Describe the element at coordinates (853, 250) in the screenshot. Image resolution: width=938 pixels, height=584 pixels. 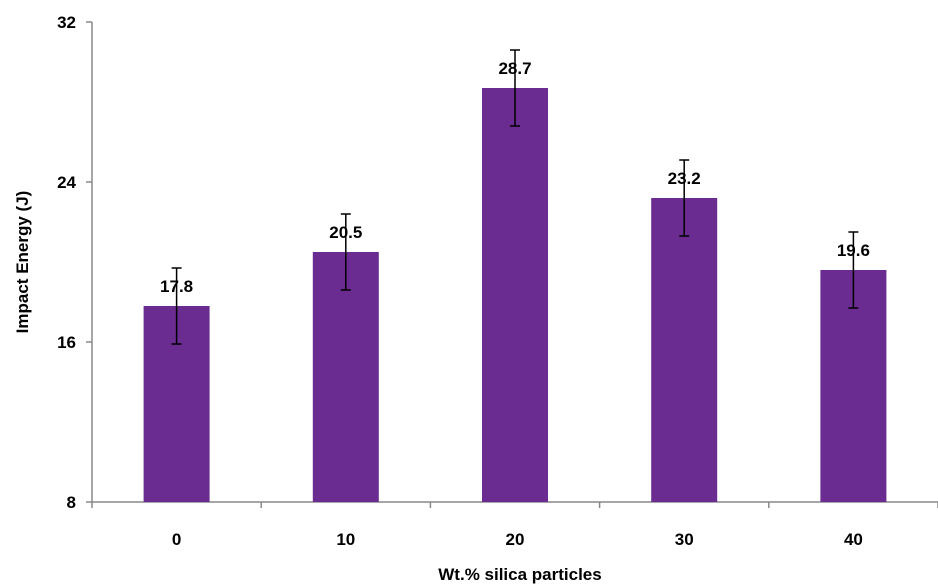
I see `data-label: 19.6` at that location.